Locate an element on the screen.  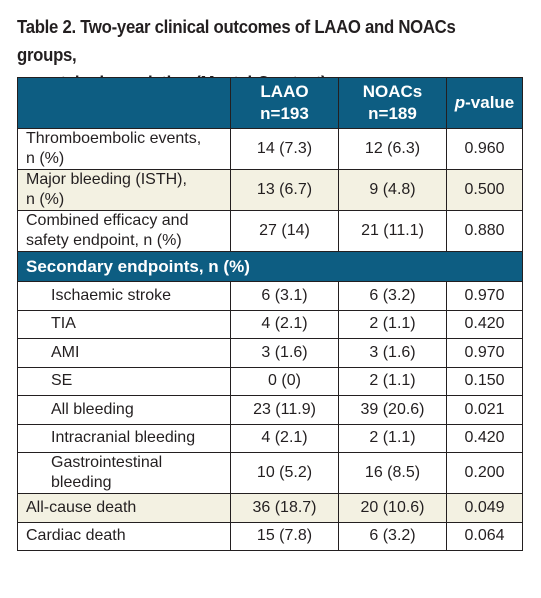
row-label: Intracranial bleeding is located at coordinates (124, 438).